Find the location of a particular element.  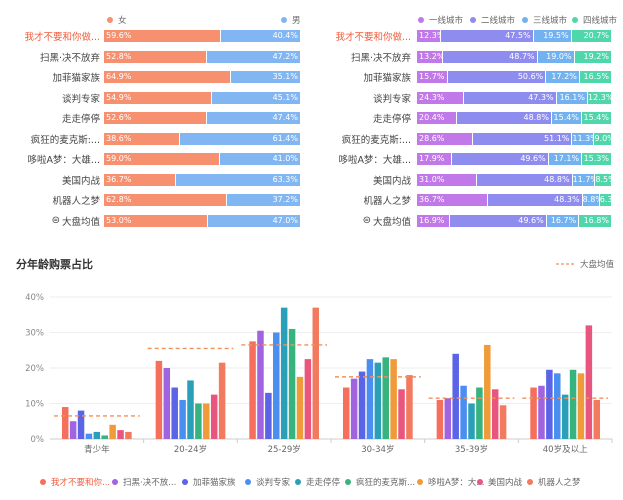

city-tier2-segment: 51.1% is located at coordinates (522, 138).